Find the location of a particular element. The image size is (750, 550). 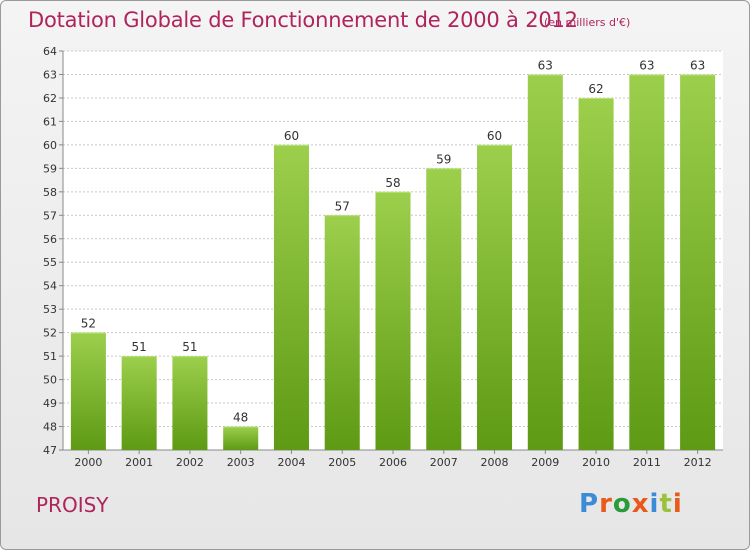

y-tick-label: 52 is located at coordinates (50, 333).